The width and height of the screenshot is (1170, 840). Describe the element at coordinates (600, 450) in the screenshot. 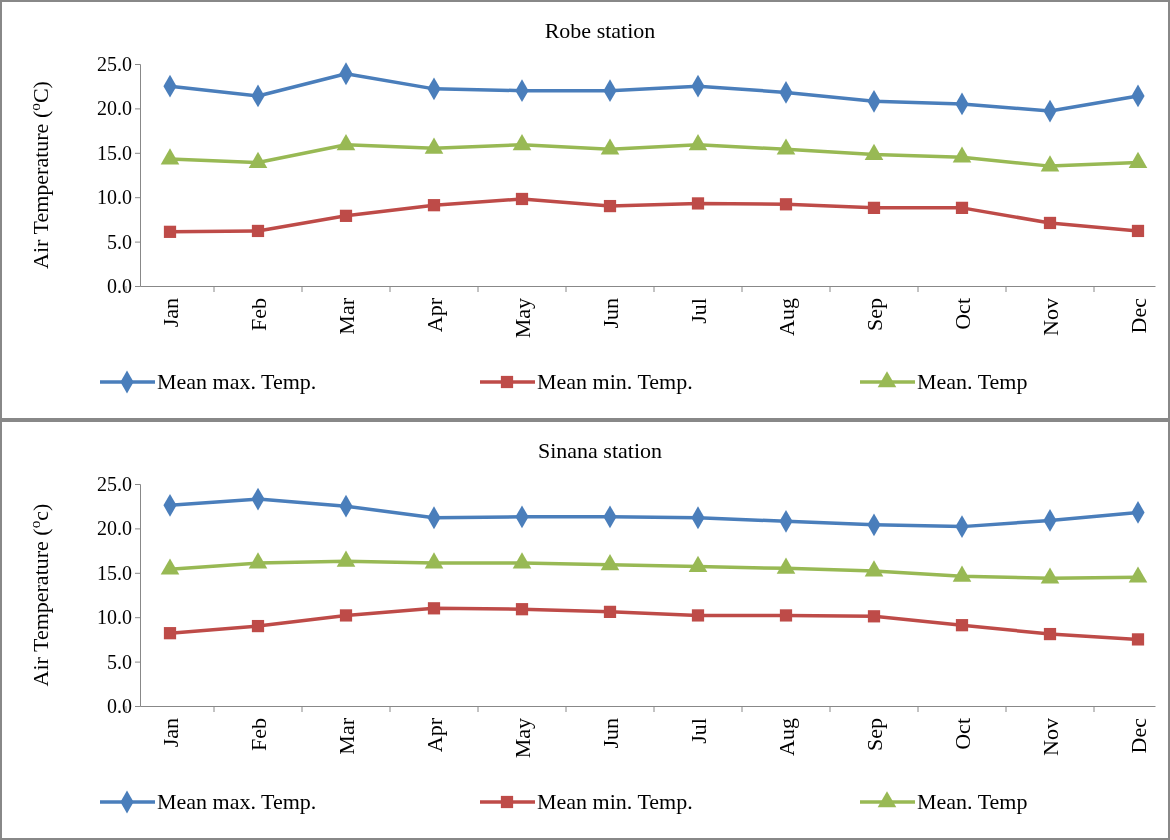

I see `chart-title: Sinana station` at that location.